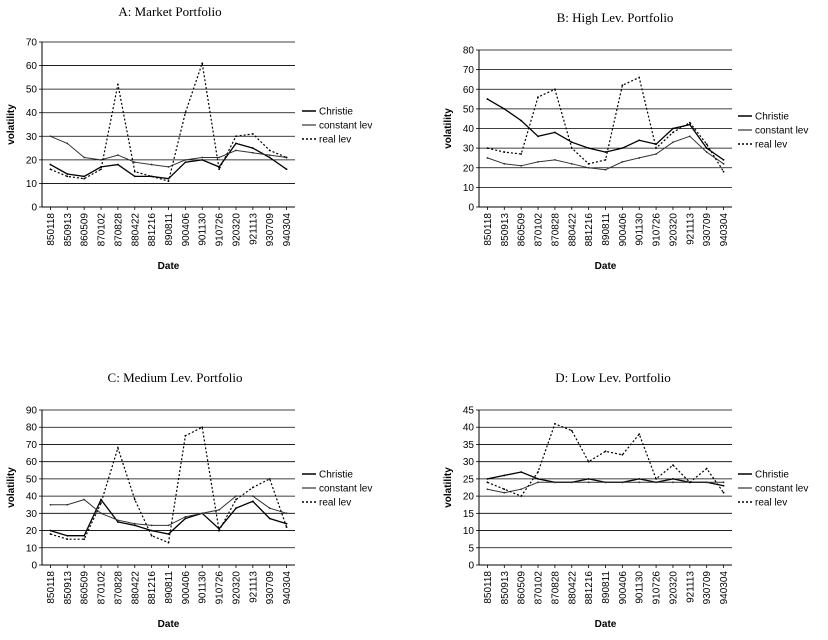  I want to click on y-tick-label: 40, so click(32, 497).